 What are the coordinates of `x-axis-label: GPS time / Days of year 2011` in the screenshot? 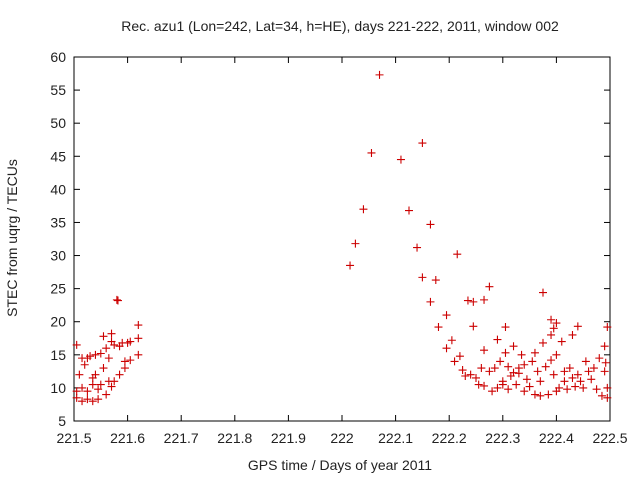 It's located at (340, 465).